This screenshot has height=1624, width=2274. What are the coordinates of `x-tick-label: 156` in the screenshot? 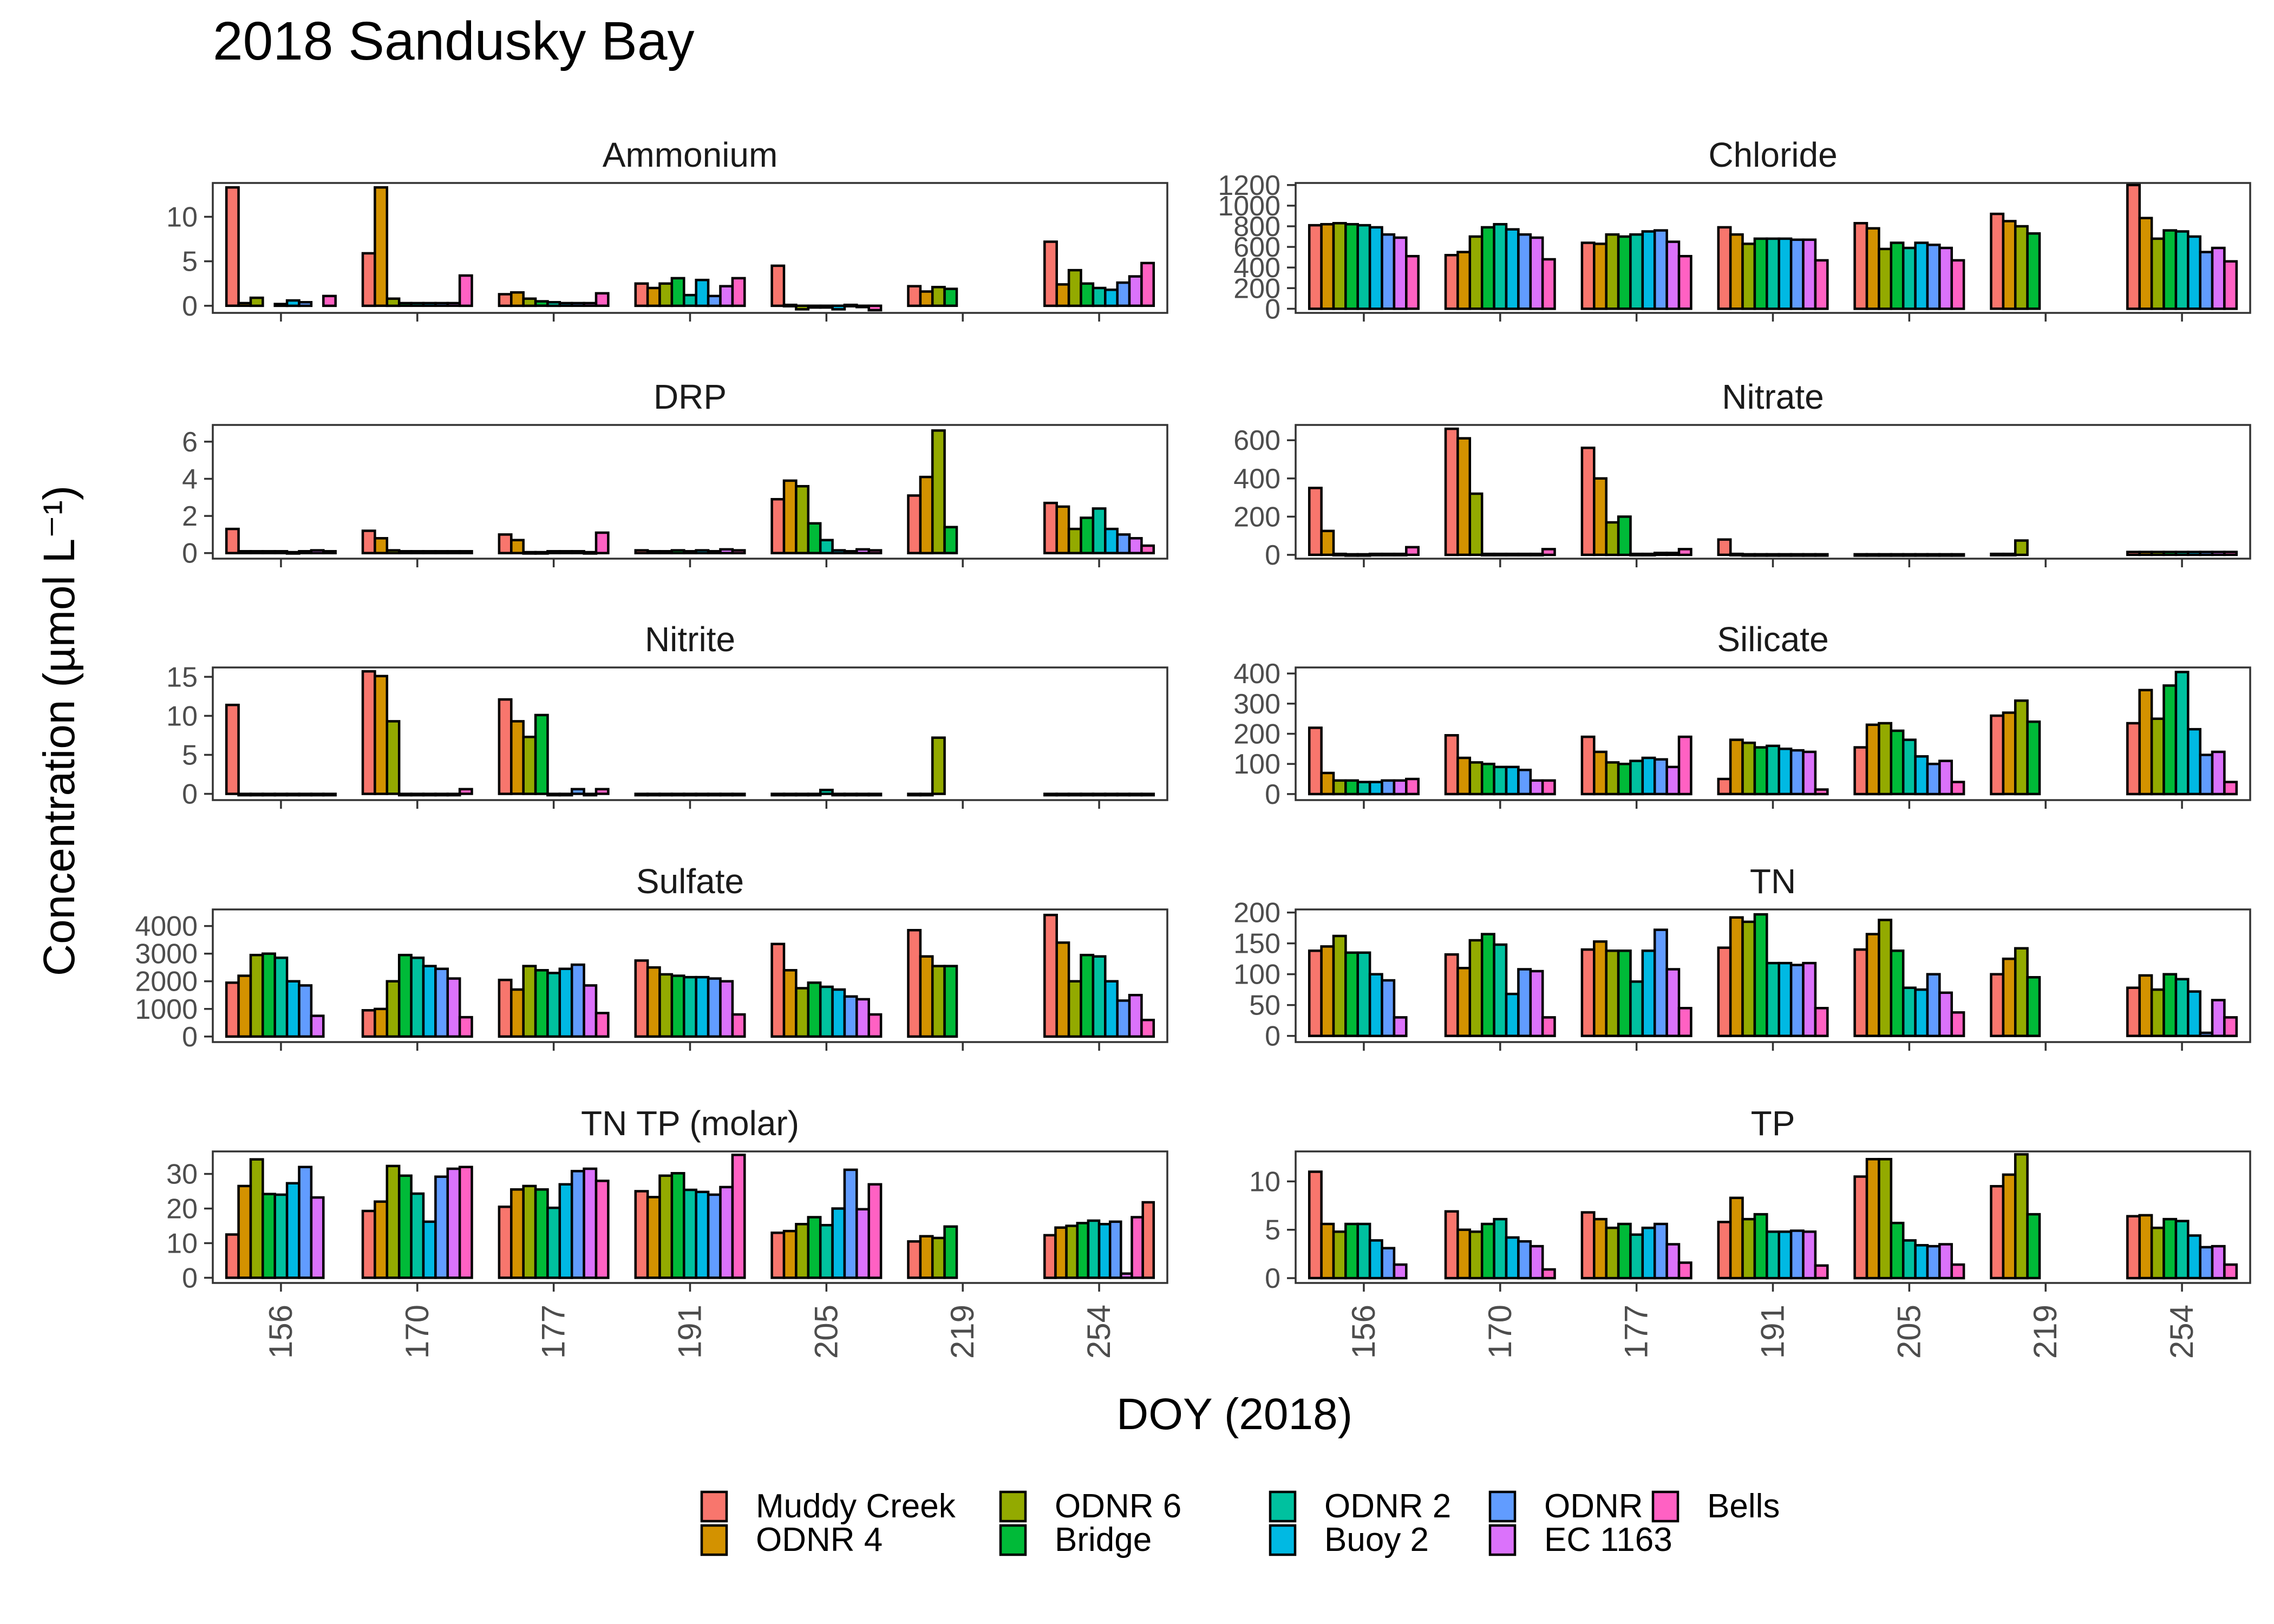 It's located at (1364, 1332).